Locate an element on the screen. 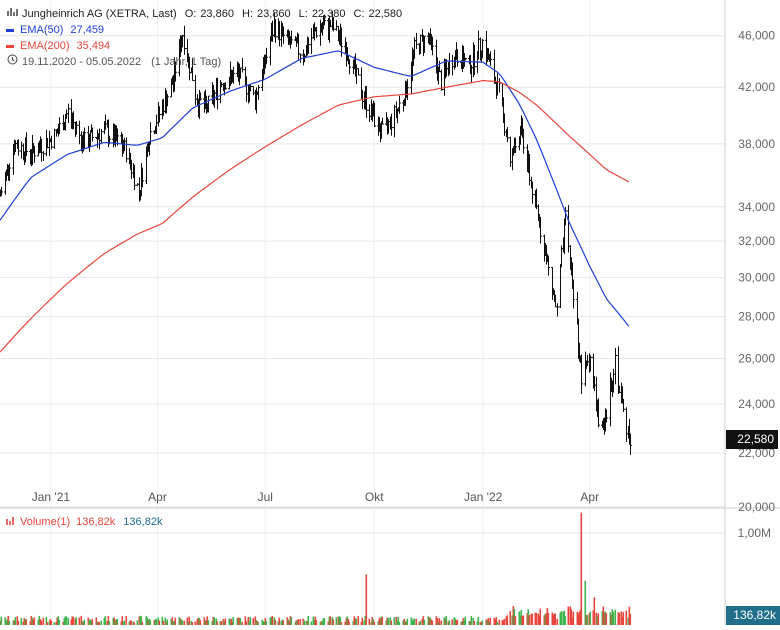  legend-ema200-row: EMA(200) 35,494 is located at coordinates (204, 46).